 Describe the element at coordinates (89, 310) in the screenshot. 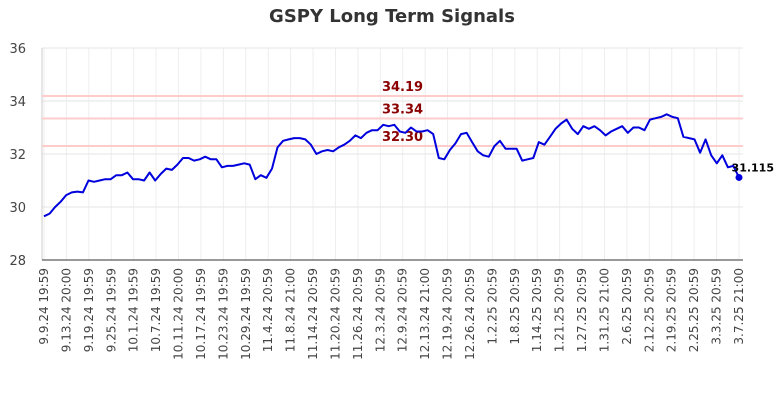

I see `x-tick-label: 9.19.24 19:59` at that location.